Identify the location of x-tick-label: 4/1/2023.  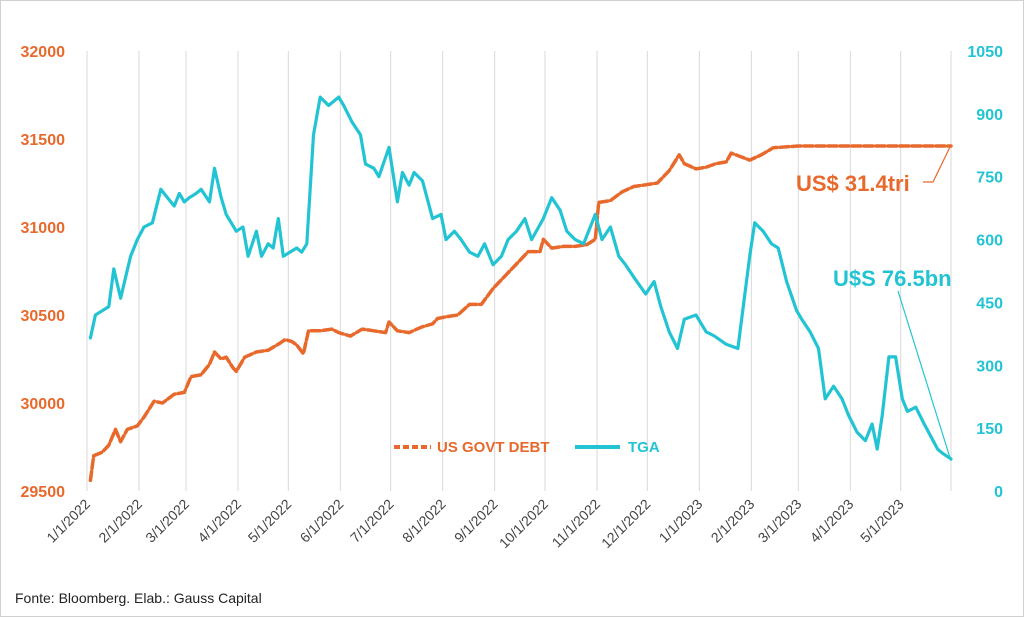
(832, 521).